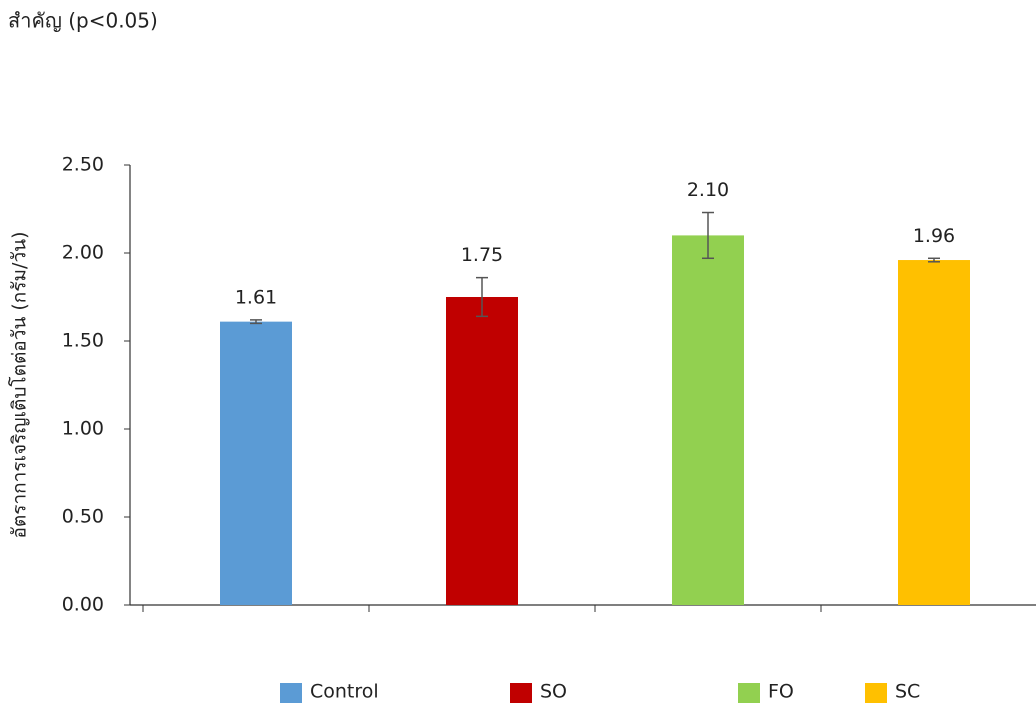  What do you see at coordinates (83, 605) in the screenshot?
I see `y-tick-label: 0.00` at bounding box center [83, 605].